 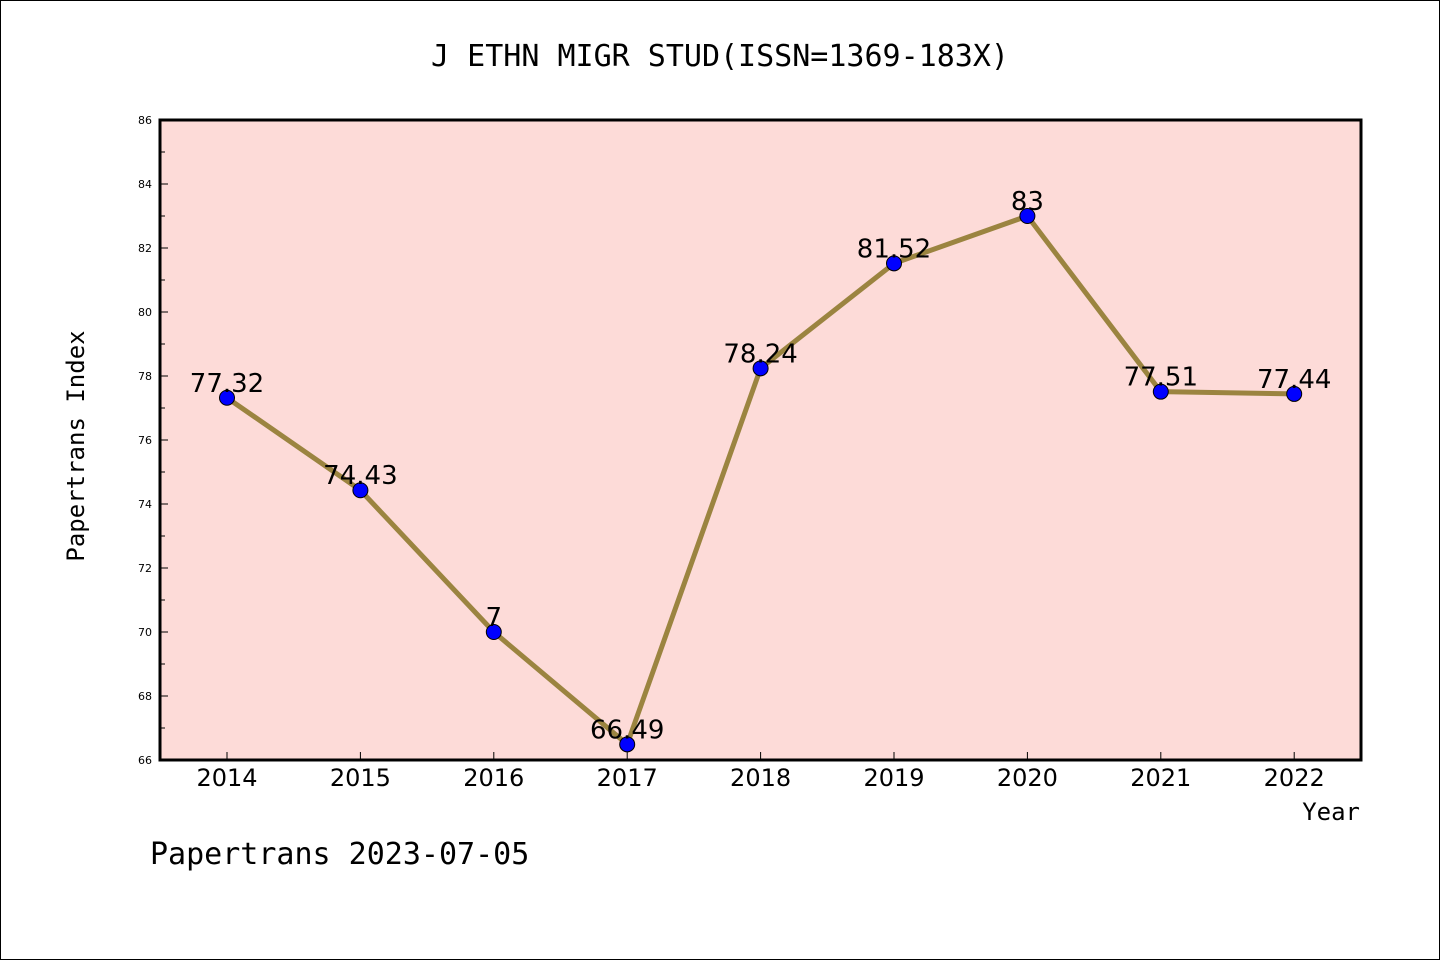 I want to click on x-tick-label: 2022, so click(x=1294, y=778).